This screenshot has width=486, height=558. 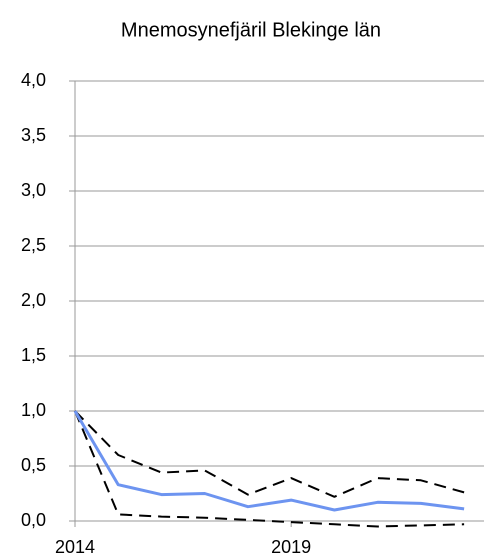 What do you see at coordinates (251, 30) in the screenshot?
I see `chart-title: Mnemosynefjäril Blekinge län` at bounding box center [251, 30].